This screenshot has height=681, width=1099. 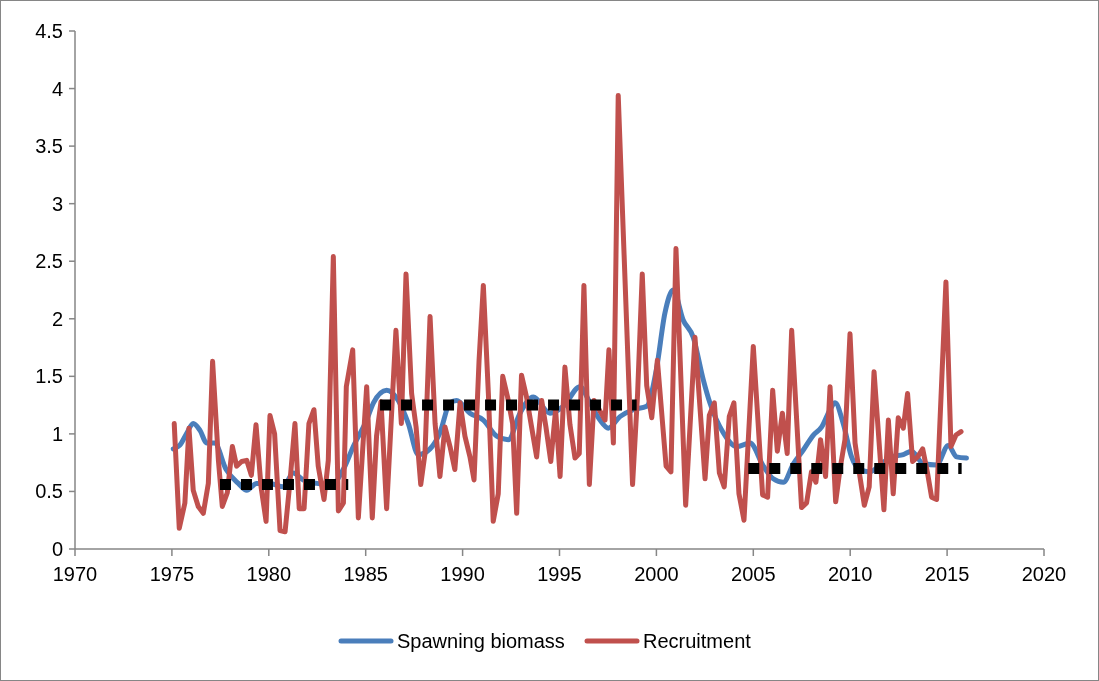 I want to click on x-tick-label: 2000, so click(x=656, y=574).